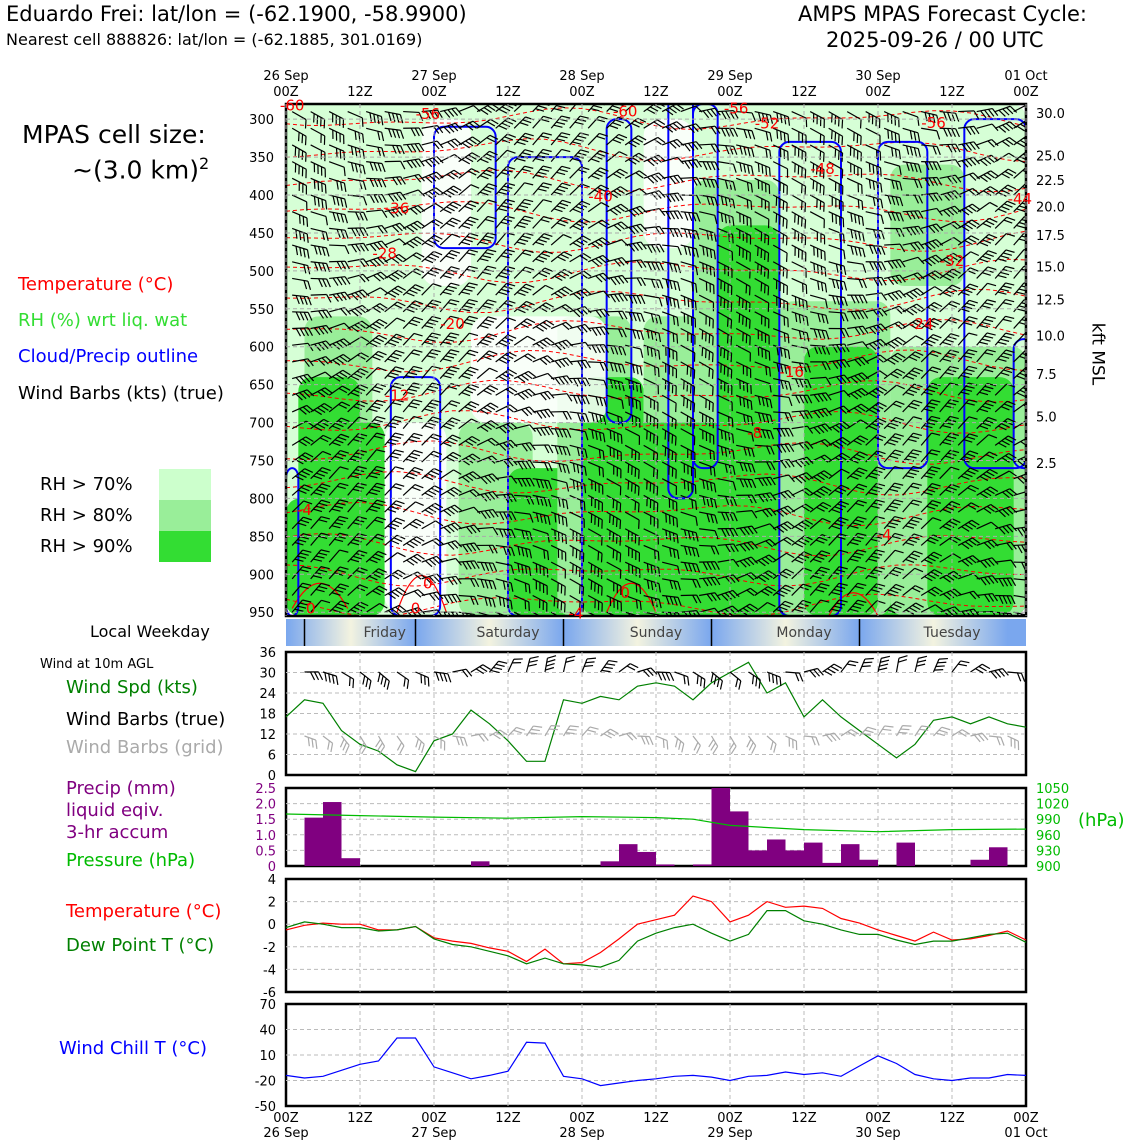  I want to click on xs-wind-barb-260-staff, so click(445, 306).